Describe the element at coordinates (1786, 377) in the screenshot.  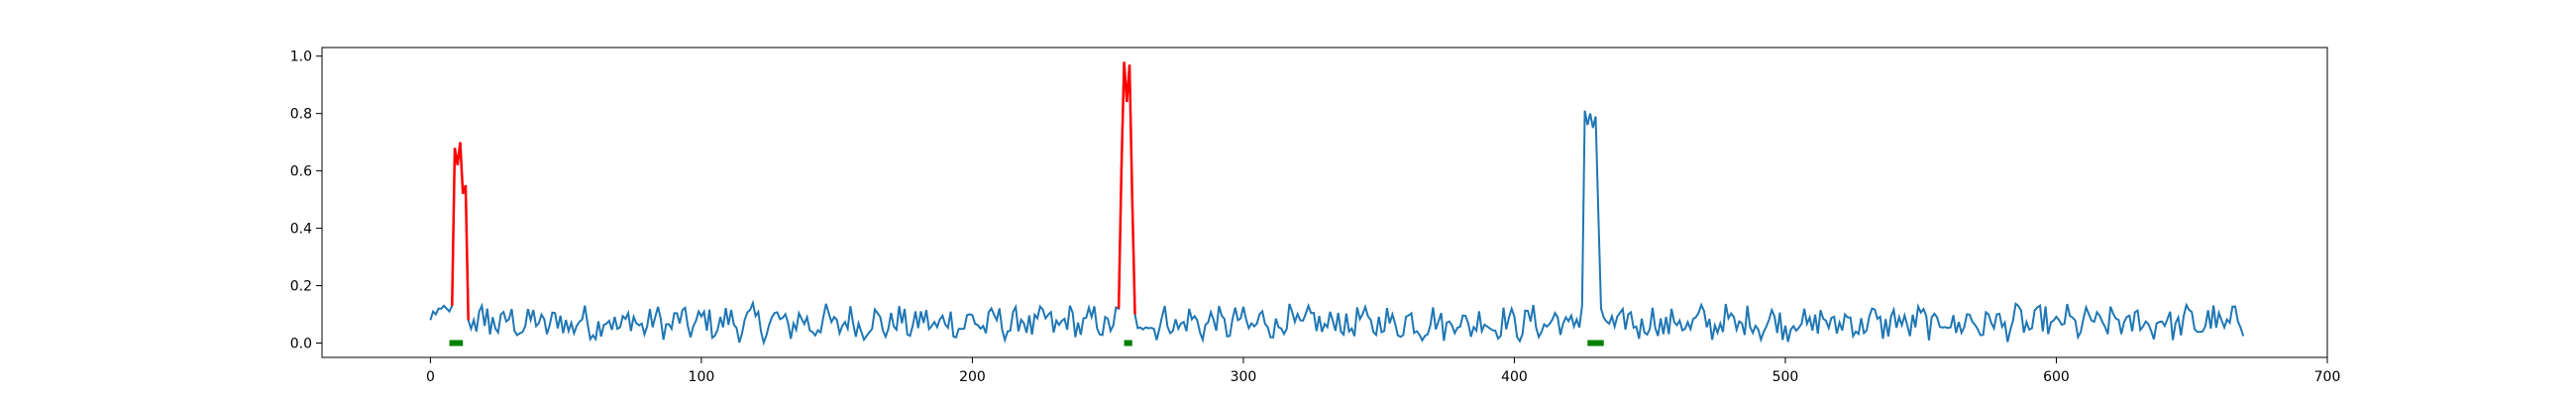
I see `x-tick-label: 500` at that location.